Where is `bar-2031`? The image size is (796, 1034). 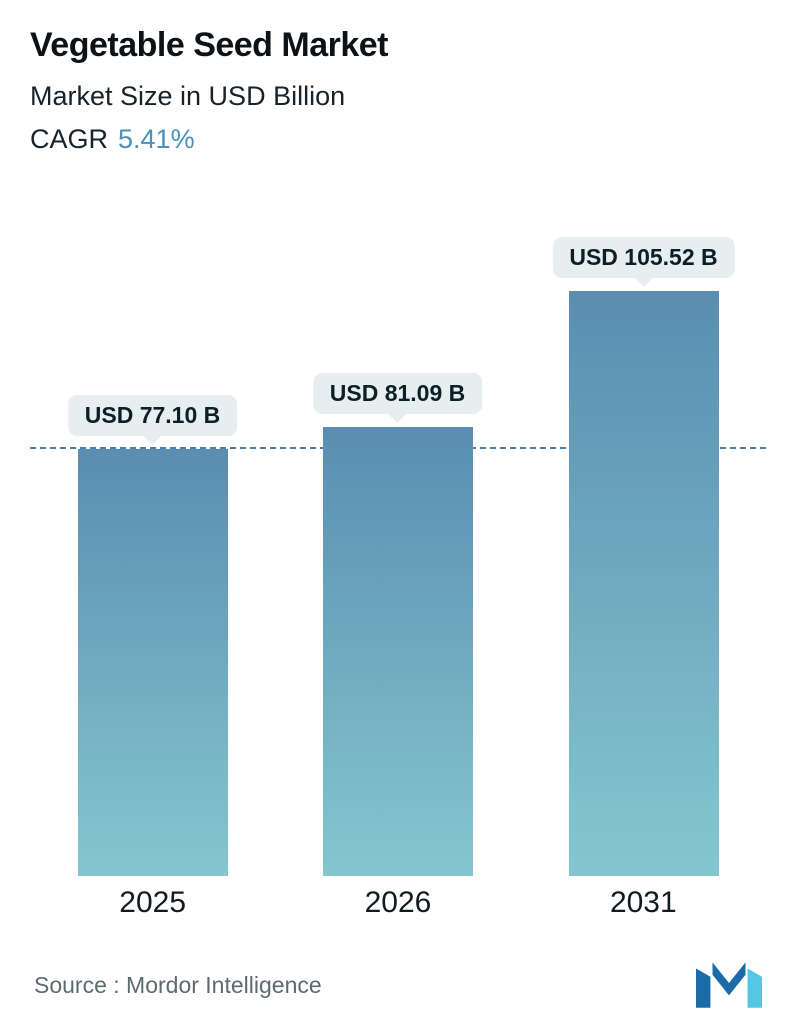
bar-2031 is located at coordinates (643, 584).